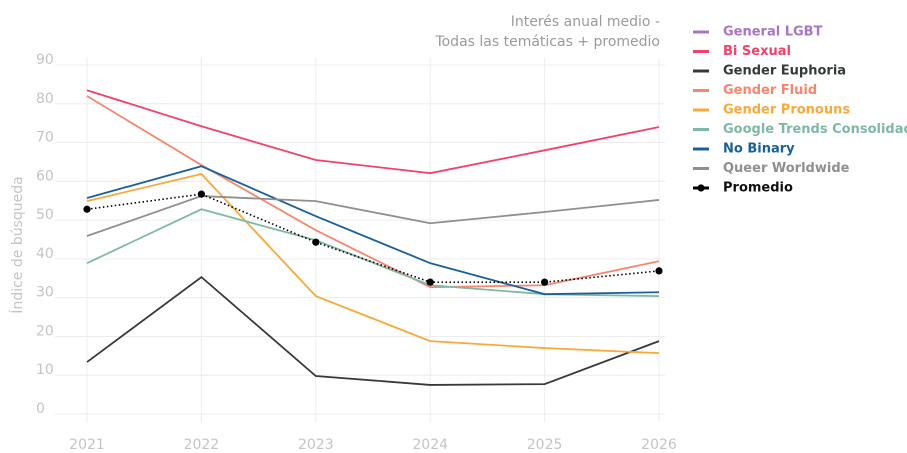  I want to click on x-tick-label: 2023, so click(316, 445).